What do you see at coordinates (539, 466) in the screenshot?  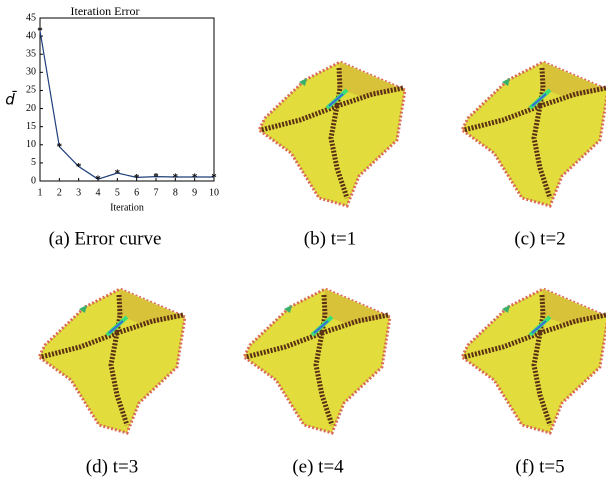 I see `caption: (f) t=5` at bounding box center [539, 466].